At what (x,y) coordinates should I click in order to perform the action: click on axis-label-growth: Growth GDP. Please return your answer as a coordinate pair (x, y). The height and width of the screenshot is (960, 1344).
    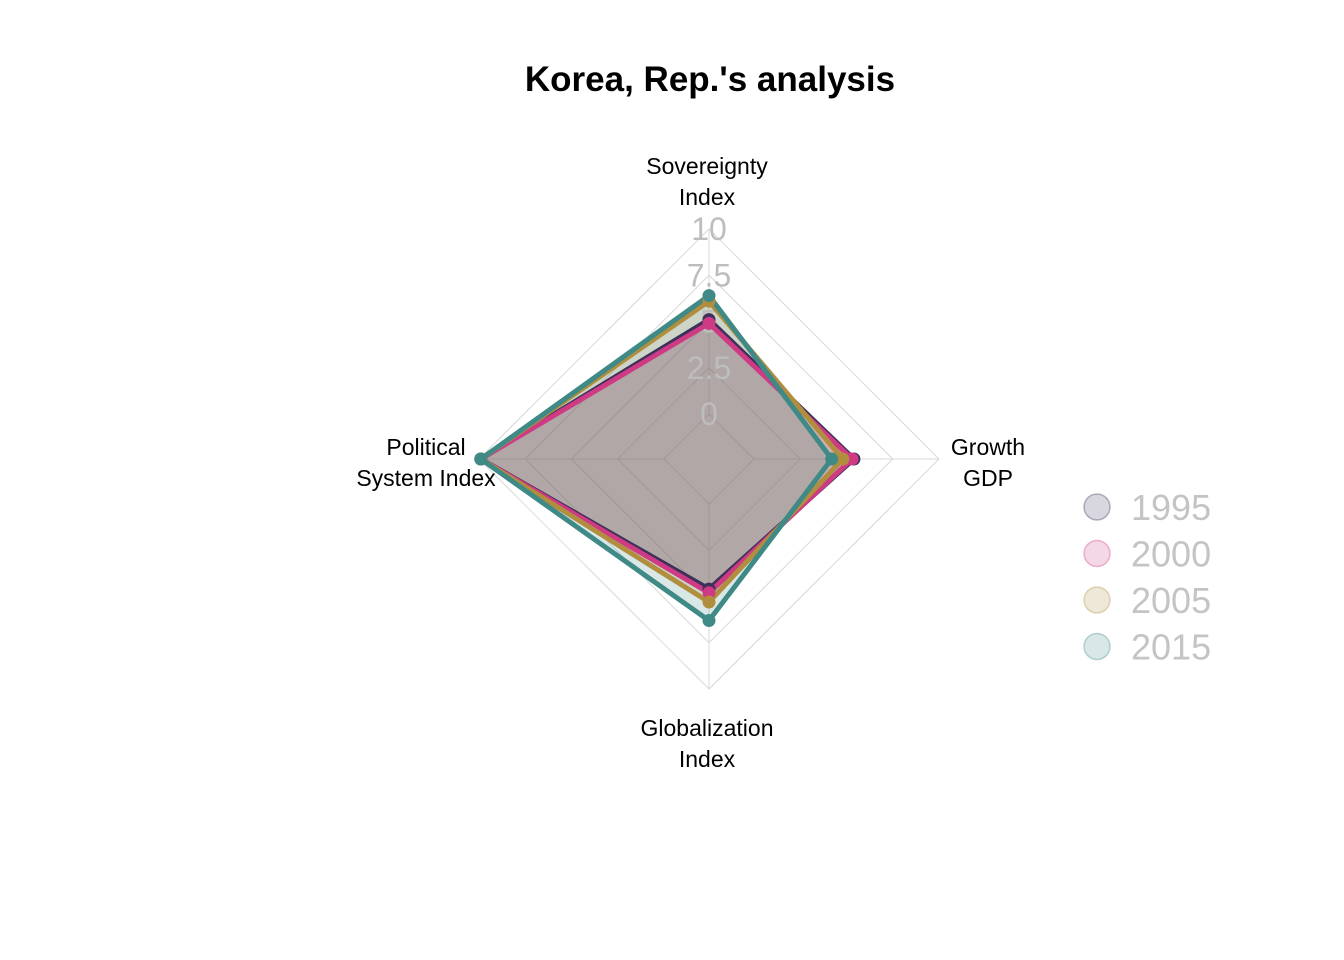
    Looking at the image, I should click on (988, 462).